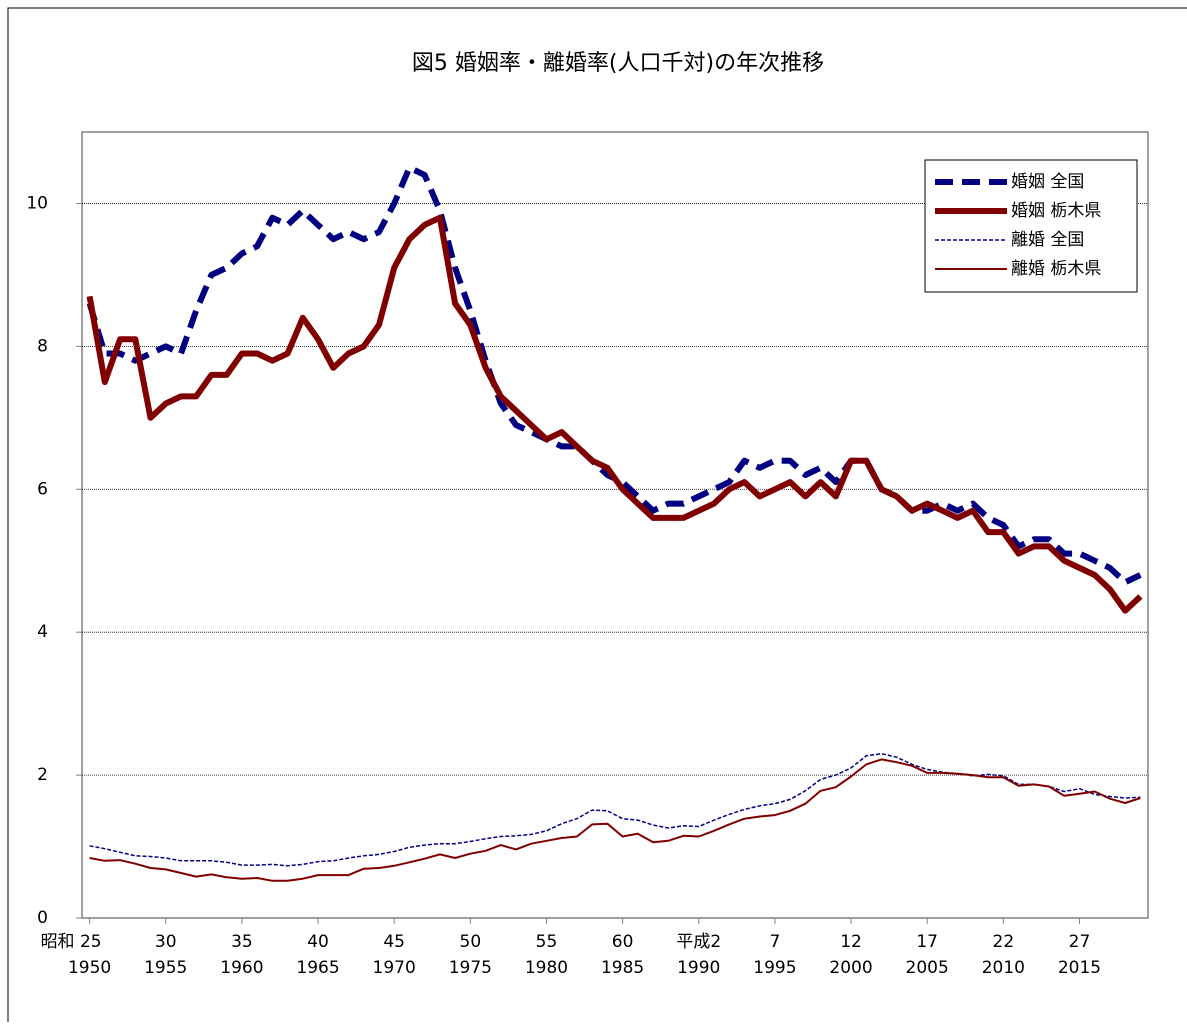 The height and width of the screenshot is (1026, 1187). I want to click on x-tick-label: 1950, so click(89, 968).